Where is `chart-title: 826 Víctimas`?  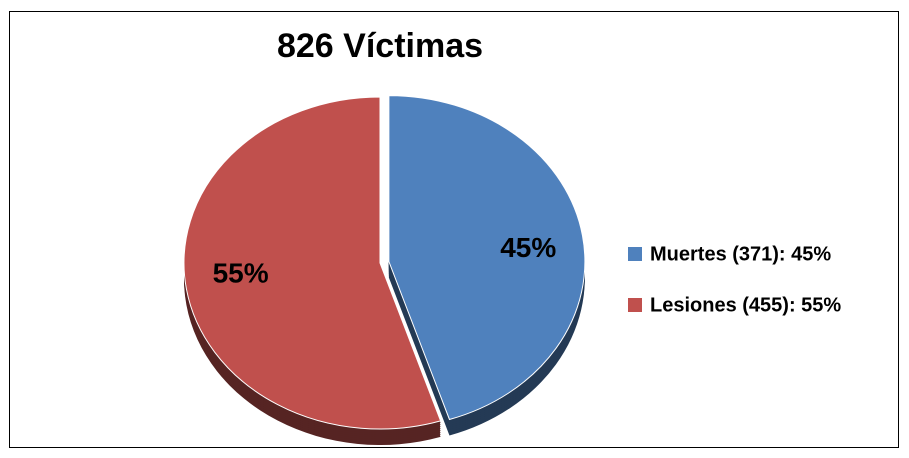 chart-title: 826 Víctimas is located at coordinates (380, 46).